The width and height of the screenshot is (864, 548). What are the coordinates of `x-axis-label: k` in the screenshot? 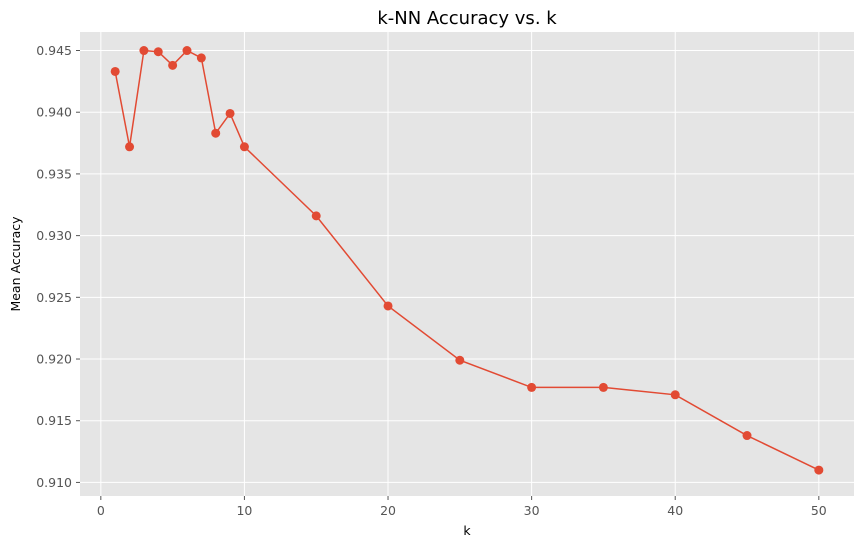 It's located at (467, 530).